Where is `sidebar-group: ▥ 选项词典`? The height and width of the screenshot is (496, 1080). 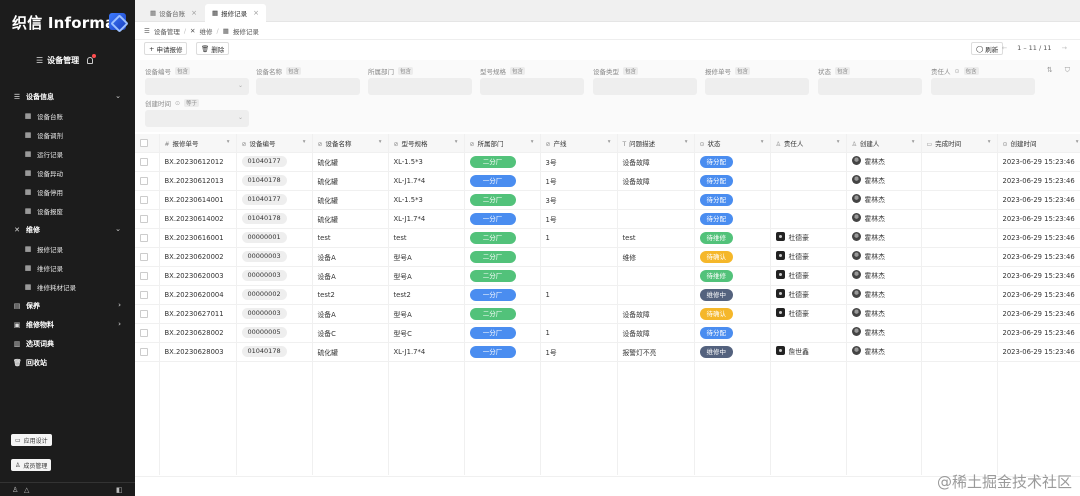
sidebar-group: ▥ 选项词典 is located at coordinates (67, 343).